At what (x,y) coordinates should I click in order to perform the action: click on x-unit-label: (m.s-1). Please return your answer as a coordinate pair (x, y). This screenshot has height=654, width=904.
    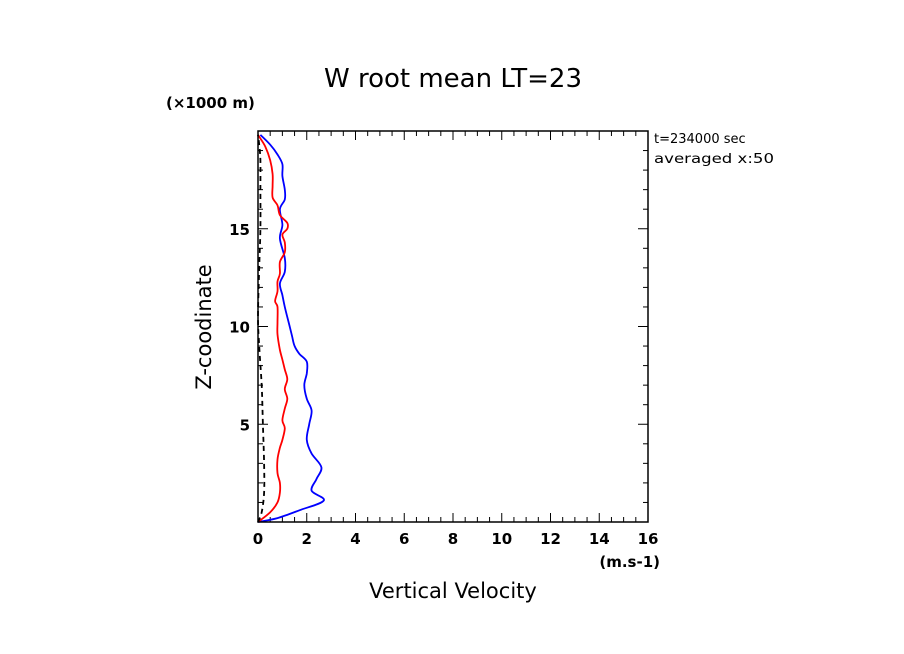
    Looking at the image, I should click on (629, 562).